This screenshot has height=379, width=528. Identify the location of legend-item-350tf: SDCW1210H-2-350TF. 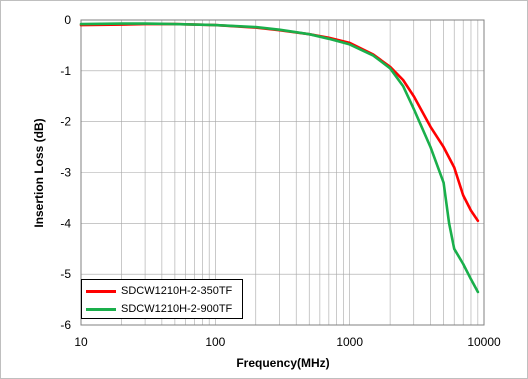
(159, 291).